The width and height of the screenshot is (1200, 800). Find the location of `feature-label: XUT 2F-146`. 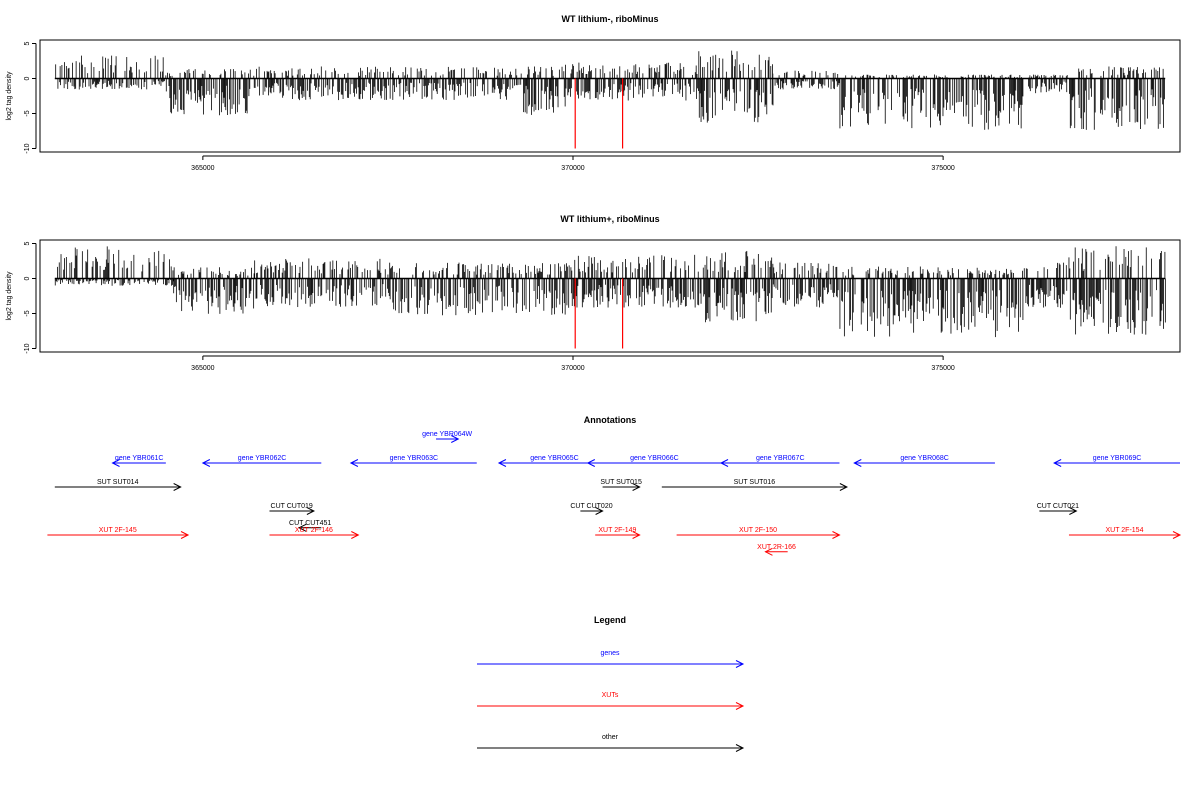

feature-label: XUT 2F-146 is located at coordinates (314, 530).